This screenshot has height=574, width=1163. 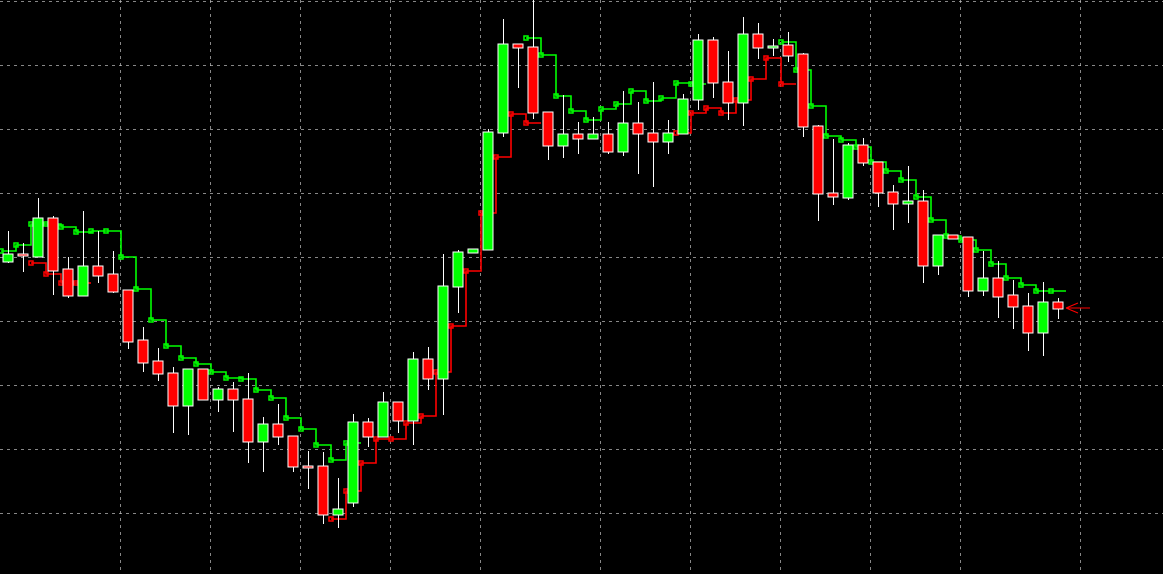 I want to click on price-arrow, so click(x=1077, y=308).